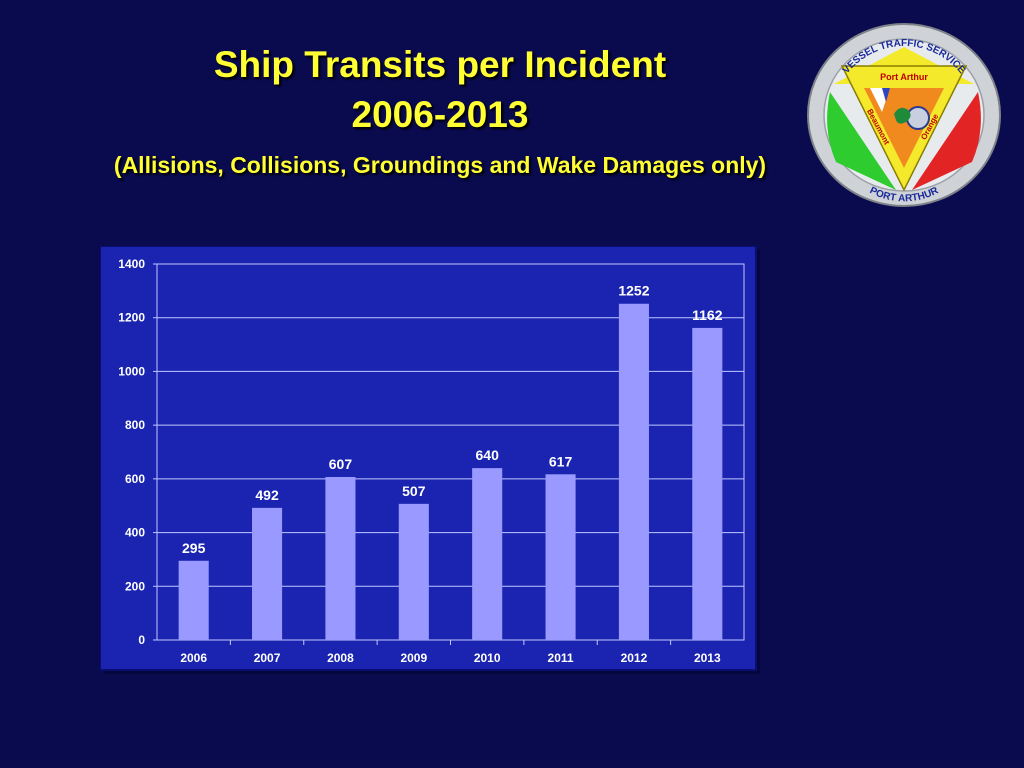 The width and height of the screenshot is (1024, 768). Describe the element at coordinates (633, 291) in the screenshot. I see `data-label-2012: 1252` at that location.